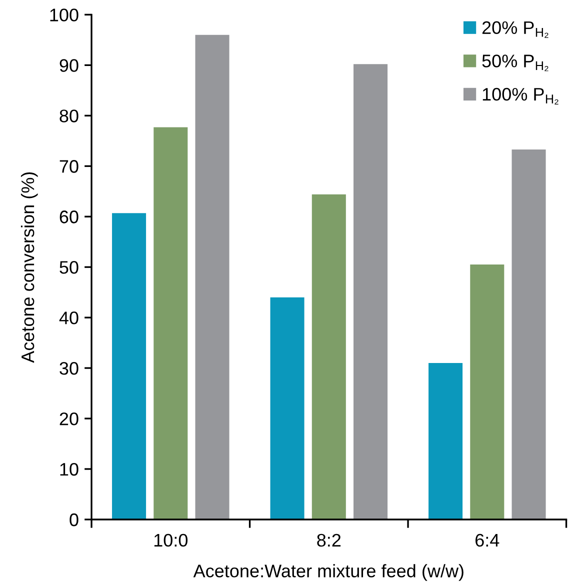 The height and width of the screenshot is (587, 572). What do you see at coordinates (69, 267) in the screenshot?
I see `y-tick-label: 50` at bounding box center [69, 267].